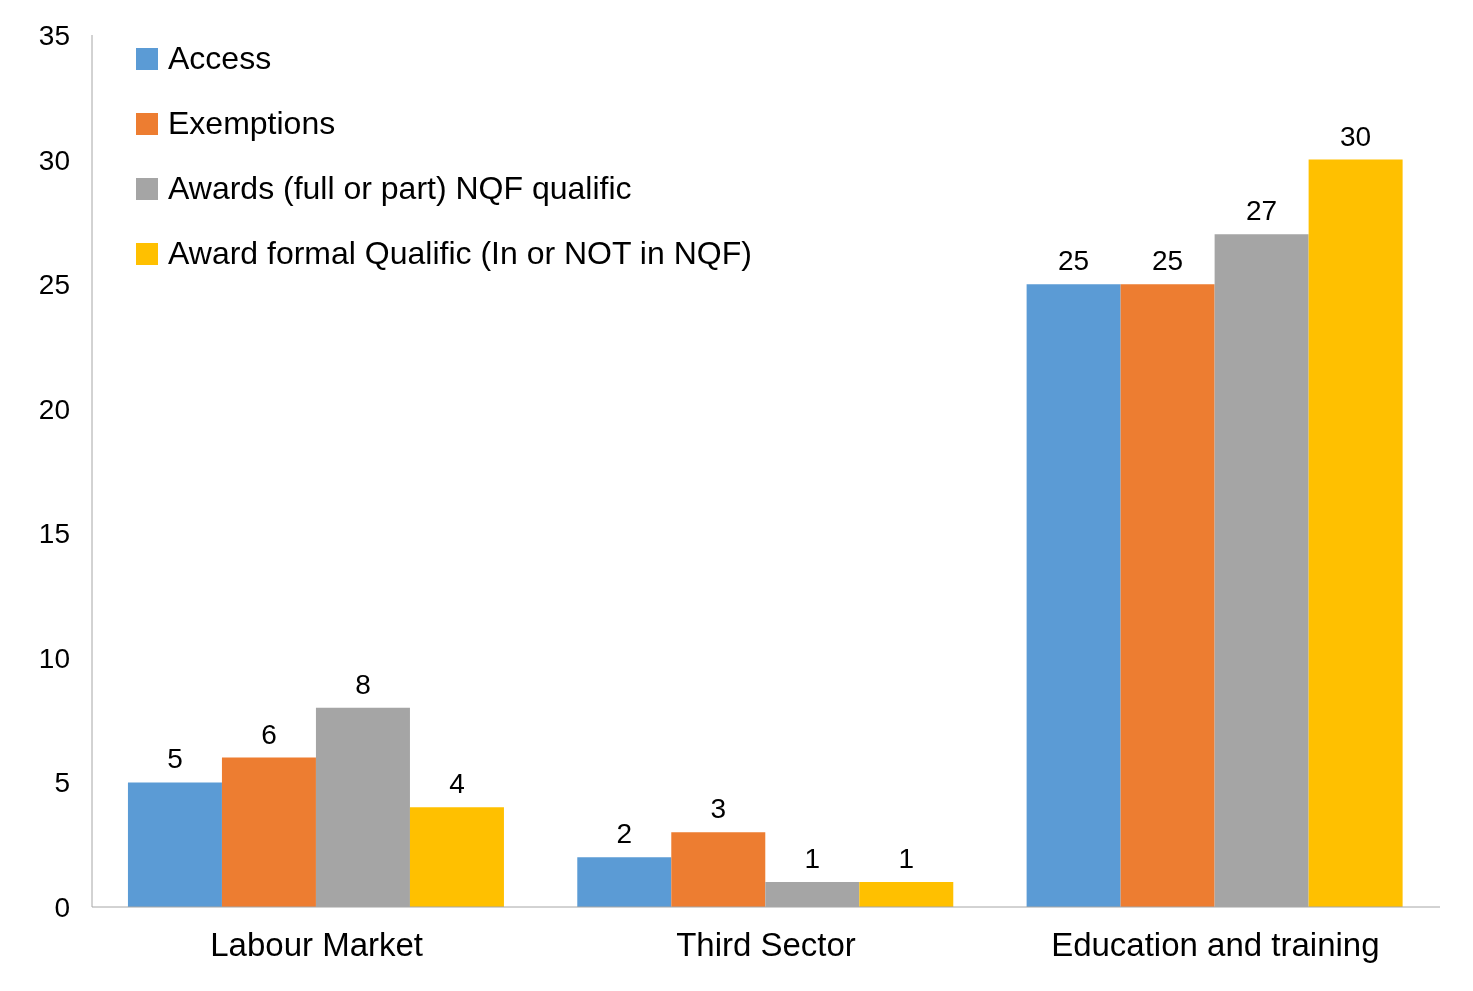 Image resolution: width=1473 pixels, height=991 pixels. What do you see at coordinates (54, 409) in the screenshot?
I see `y-tick-label: 20` at bounding box center [54, 409].